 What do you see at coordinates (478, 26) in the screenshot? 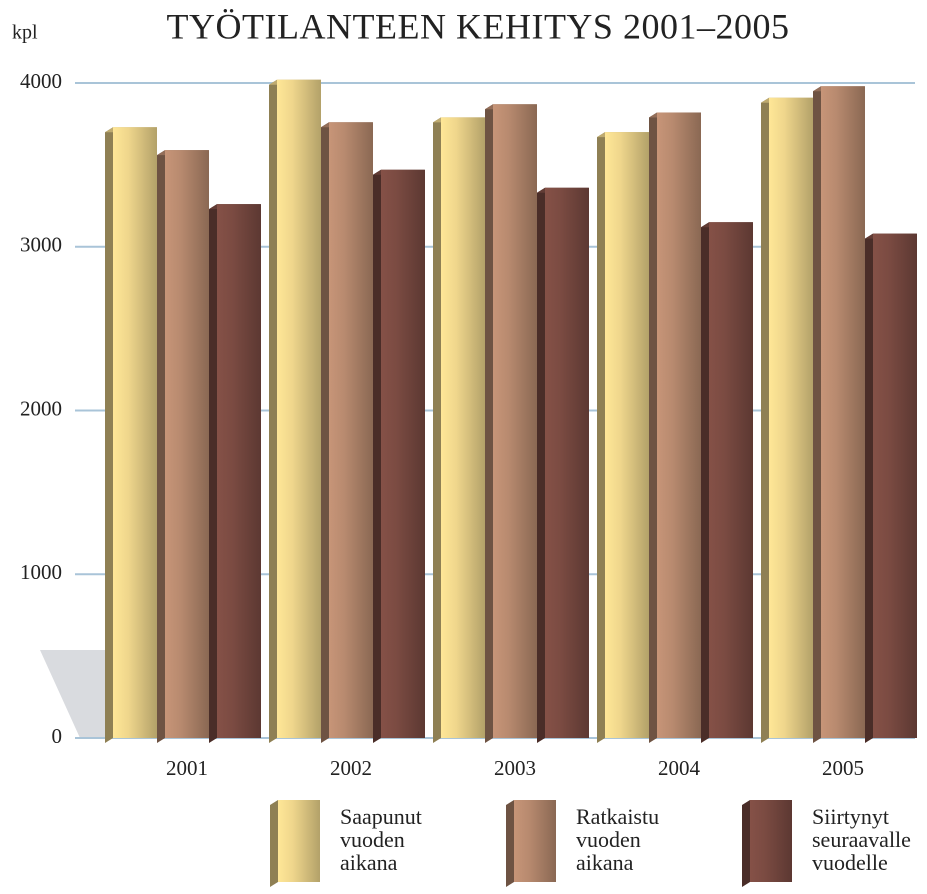
I see `chart-title: TYÖTILANTEEN KEHITYS 2001–2005` at bounding box center [478, 26].